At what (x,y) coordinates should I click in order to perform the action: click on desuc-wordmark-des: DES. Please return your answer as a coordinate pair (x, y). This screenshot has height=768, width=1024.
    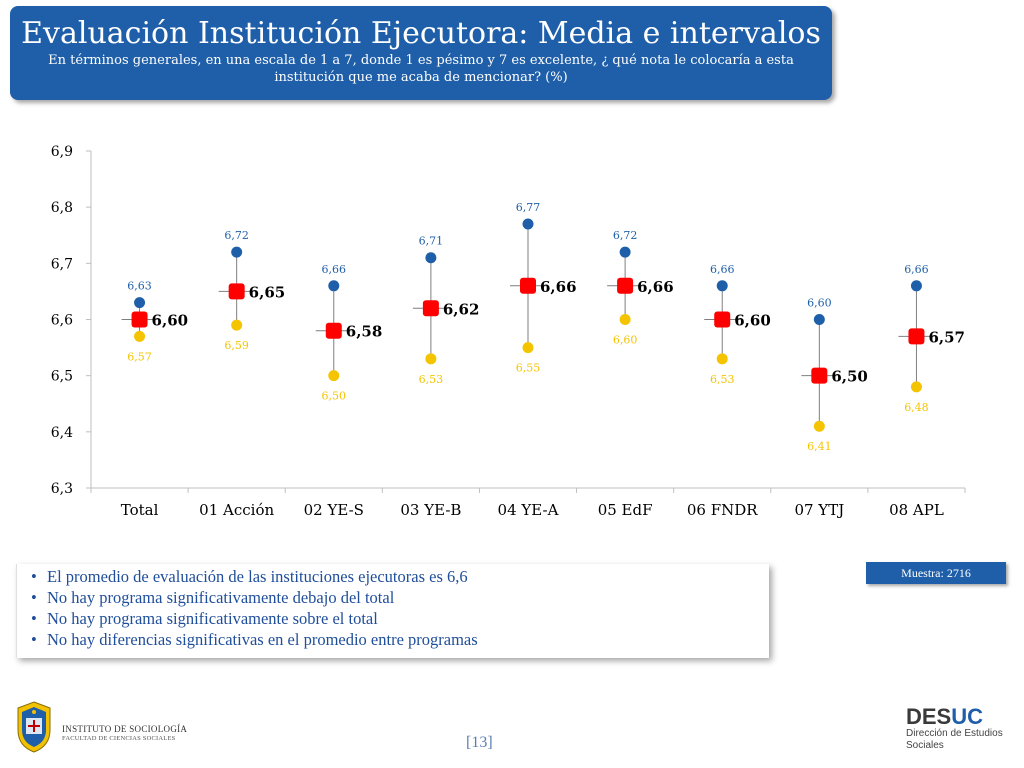
    Looking at the image, I should click on (929, 716).